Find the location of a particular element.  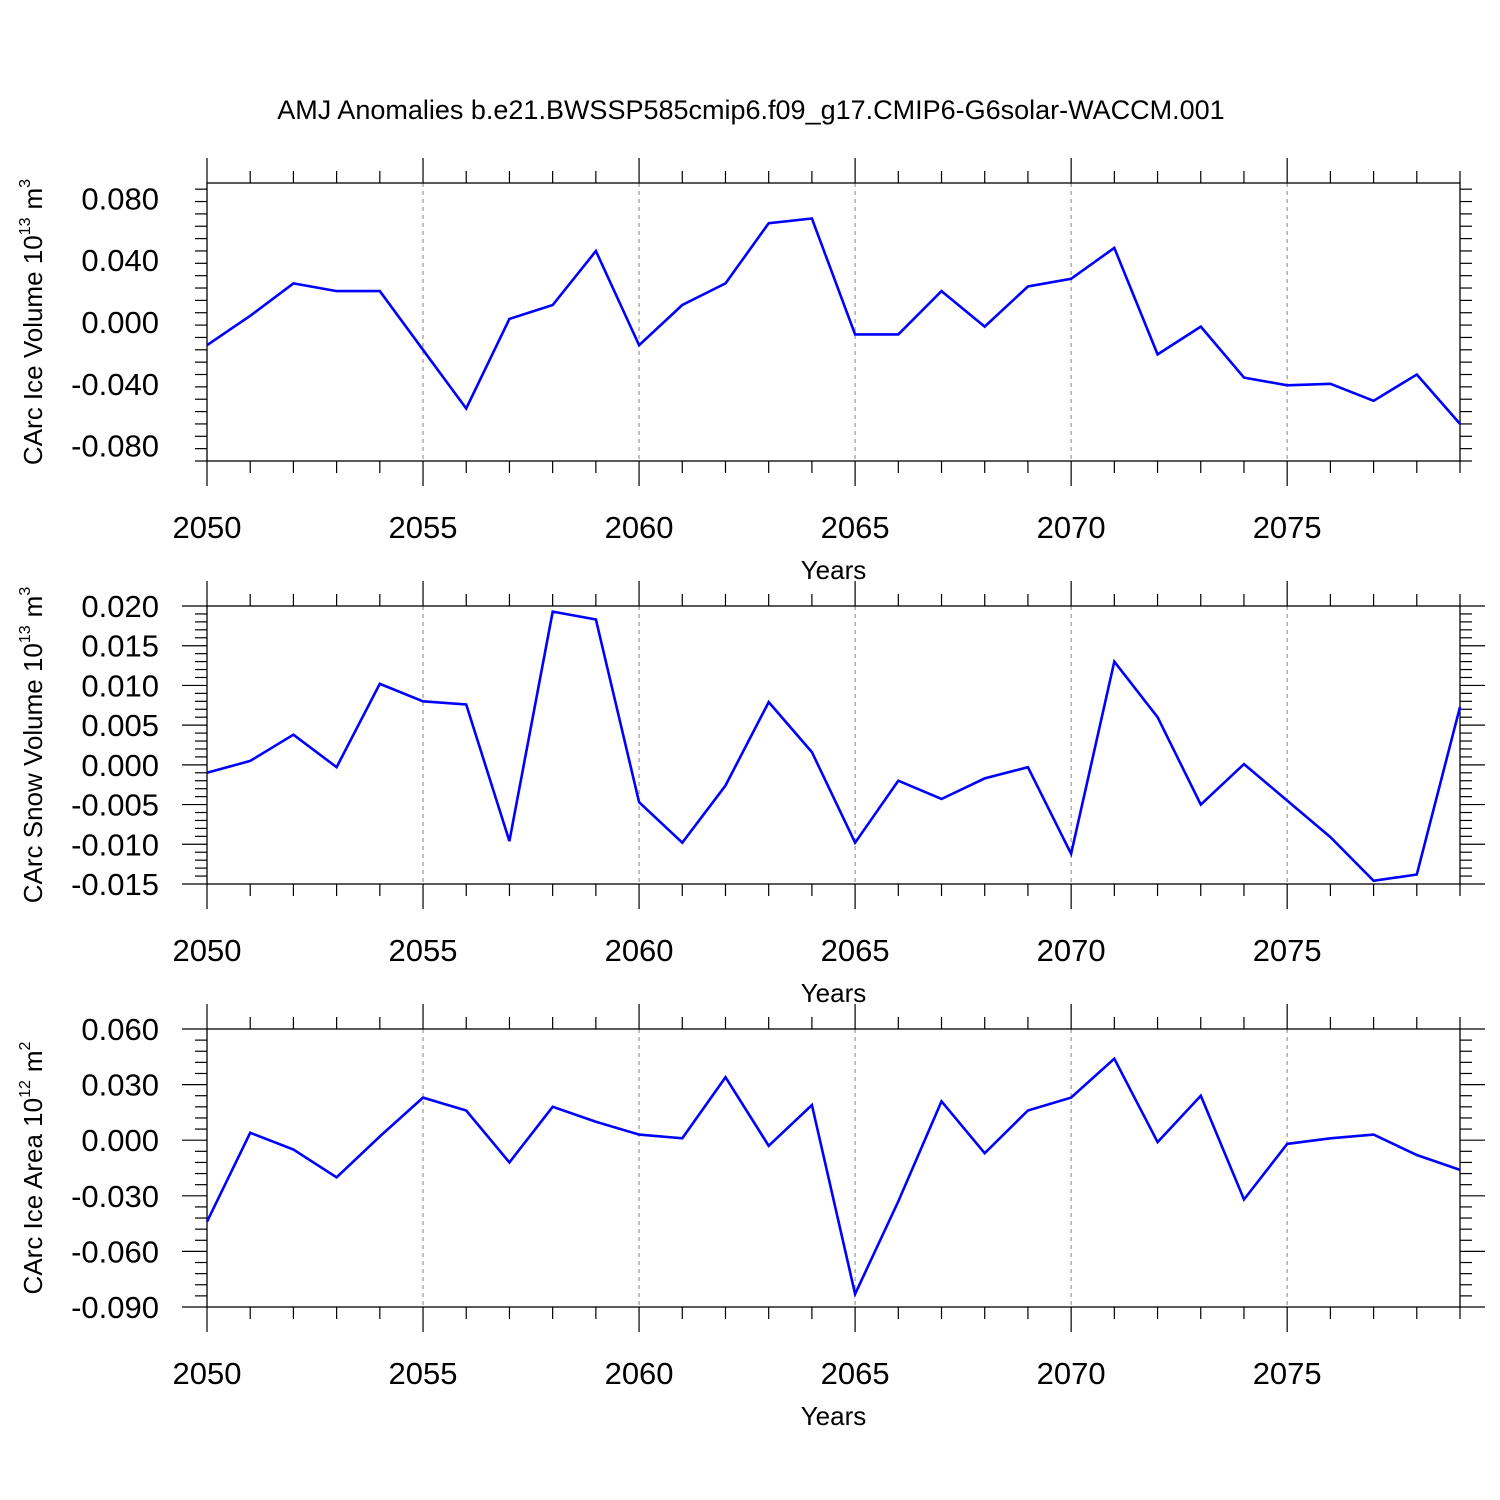

y-tick-label: -0.005 is located at coordinates (115, 805).